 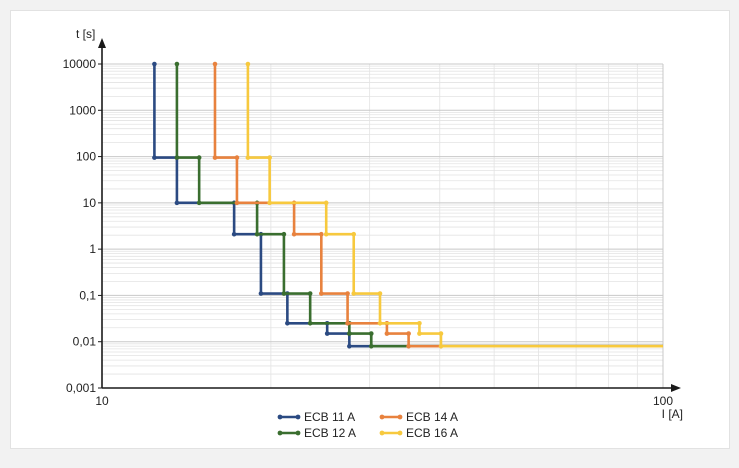 I want to click on legend: ECB 11 A ECB 12 A ECB 14 A ECB 16 A, so click(x=367, y=425).